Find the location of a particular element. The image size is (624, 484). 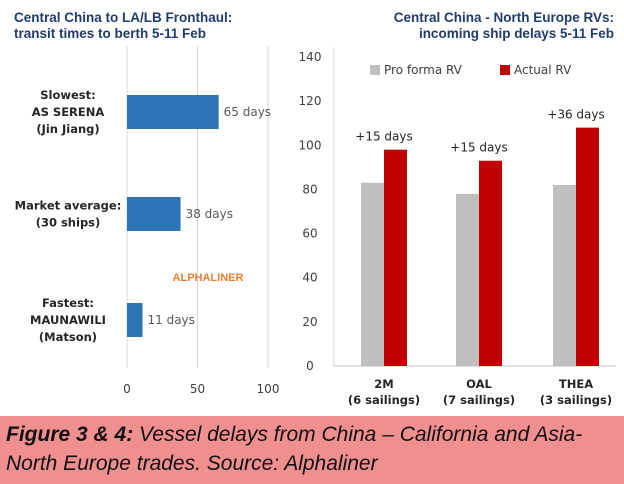

category-label: MAUNAWILI is located at coordinates (68, 320).